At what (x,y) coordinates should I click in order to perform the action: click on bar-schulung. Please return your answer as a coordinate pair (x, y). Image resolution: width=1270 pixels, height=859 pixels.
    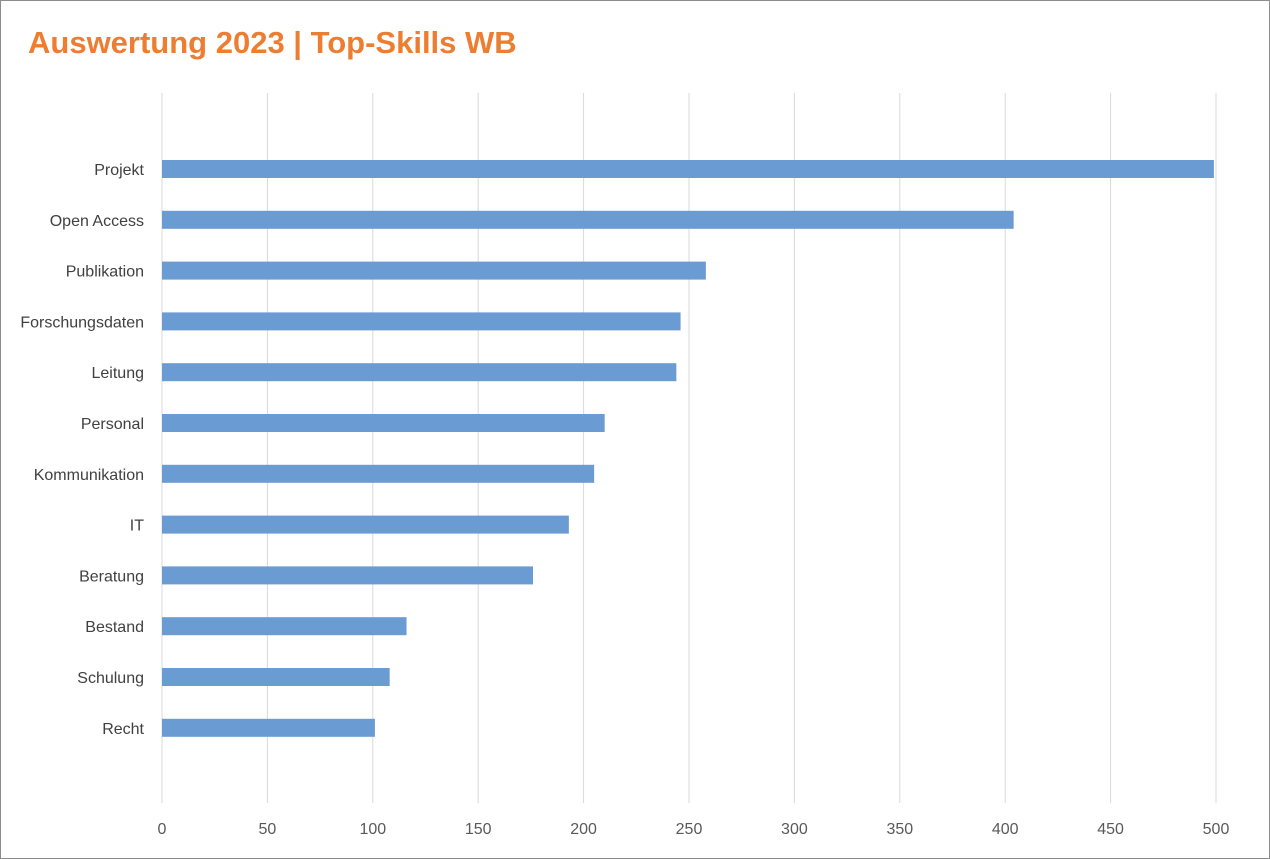
    Looking at the image, I should click on (276, 677).